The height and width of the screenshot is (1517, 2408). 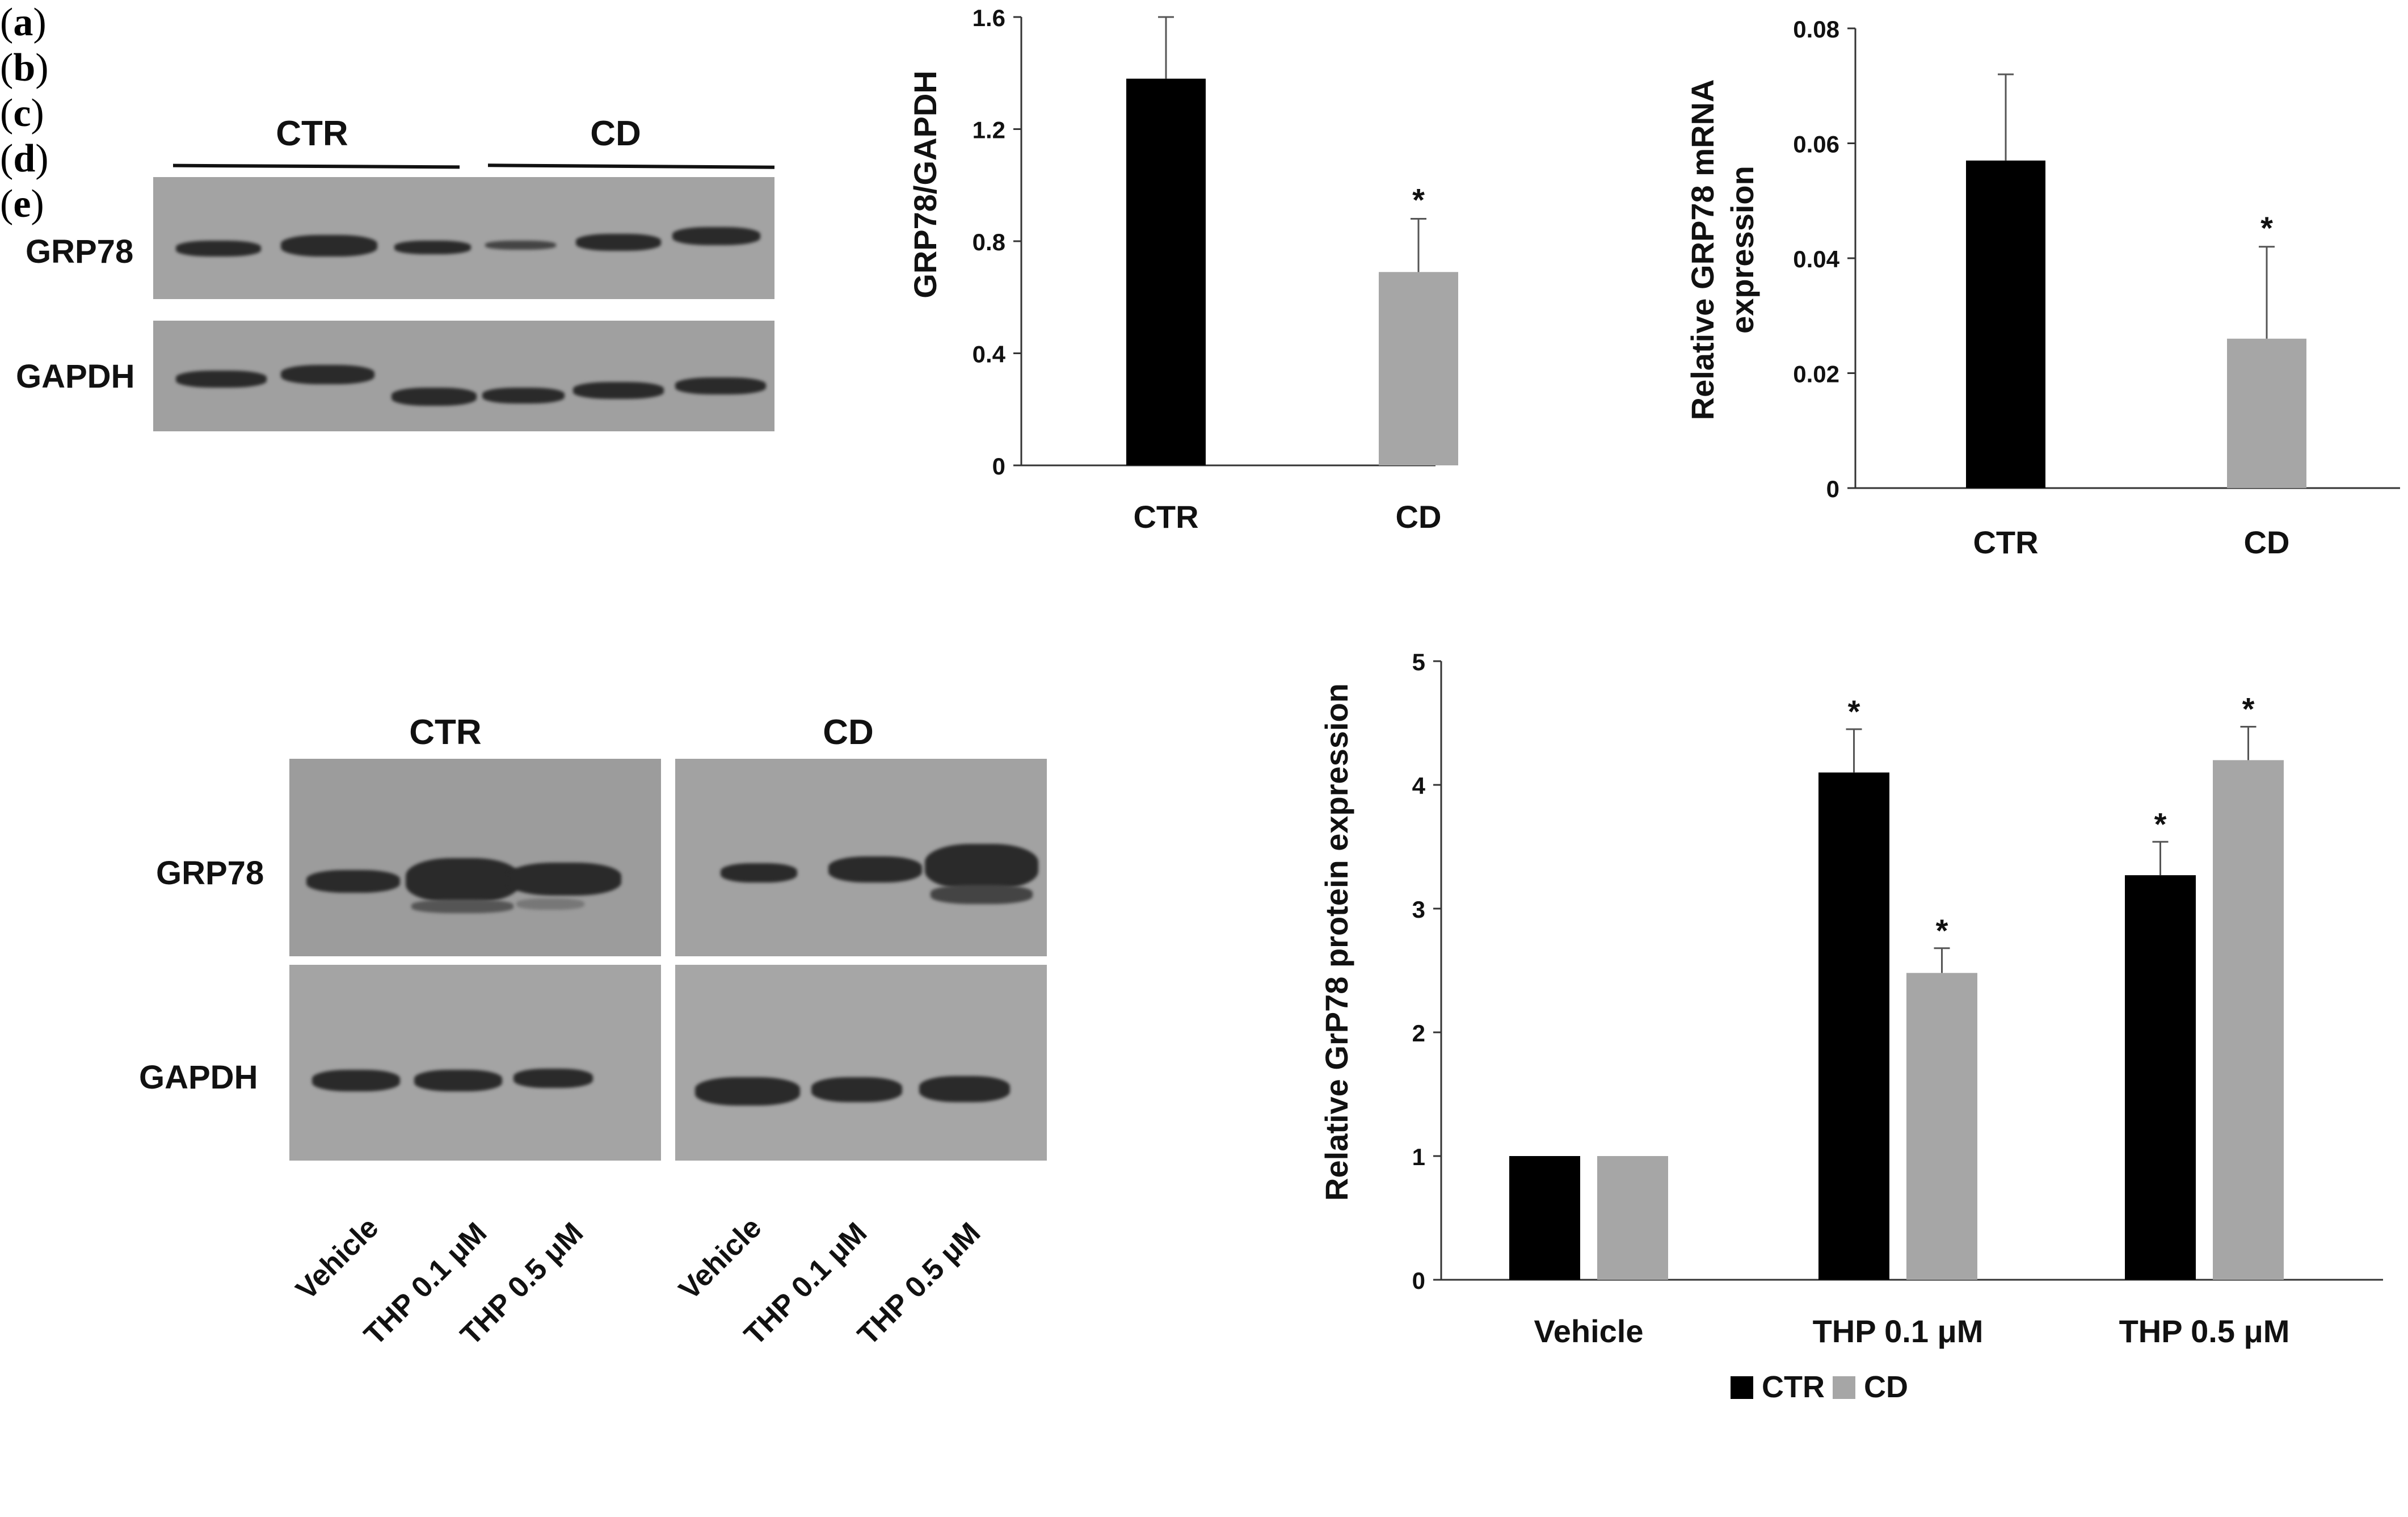 I want to click on chart-c-ytick-label: 0, so click(x=1832, y=489).